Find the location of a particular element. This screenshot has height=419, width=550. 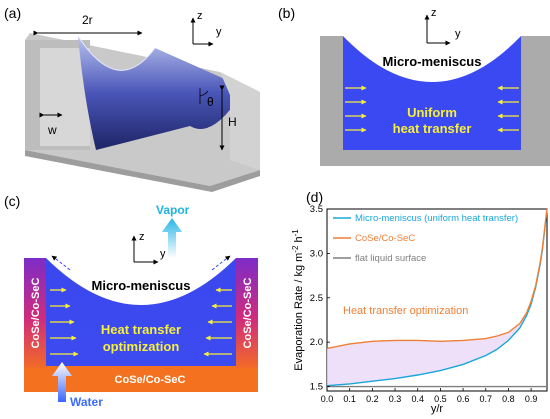

panel-d-label: (d) is located at coordinates (314, 197).